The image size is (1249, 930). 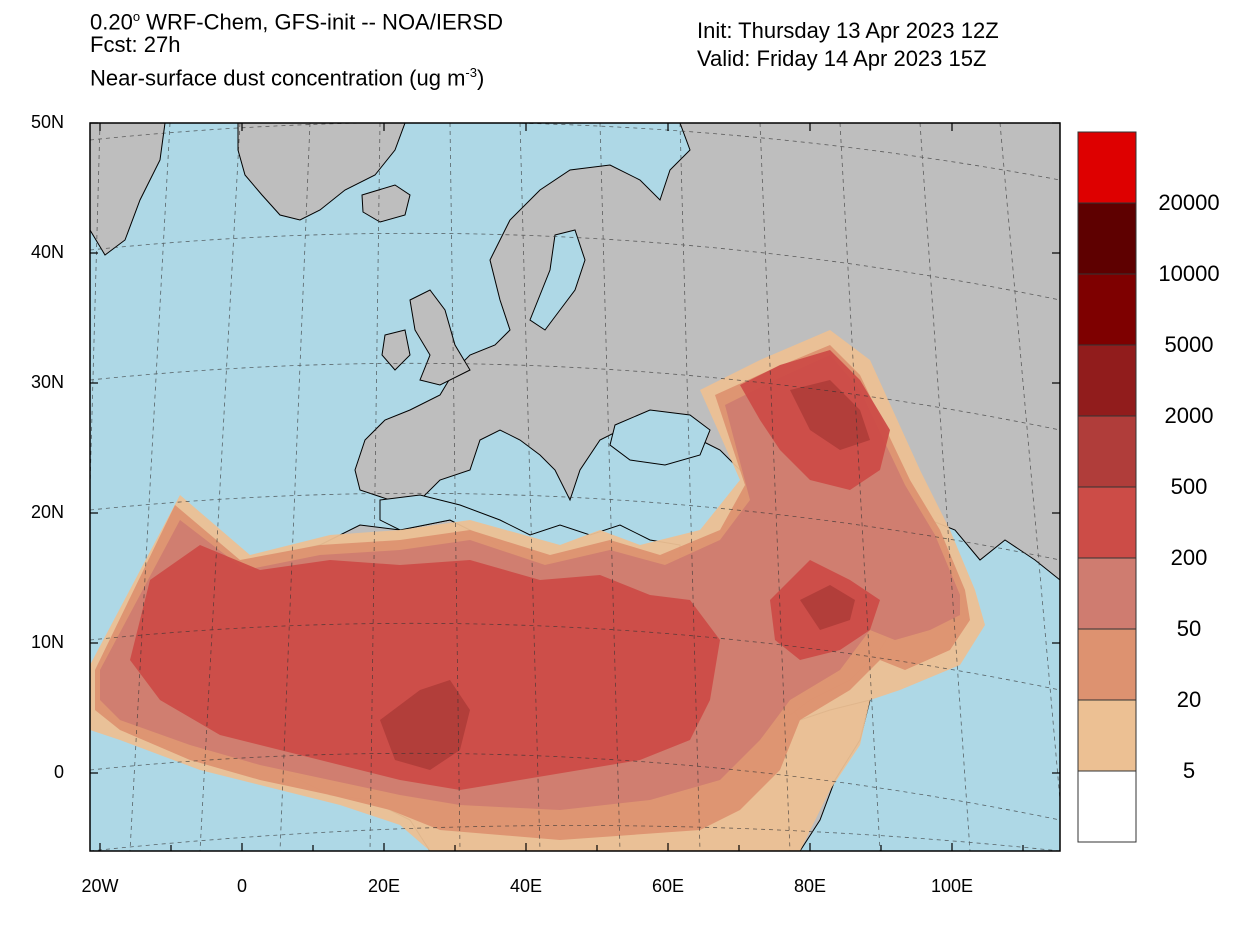 I want to click on colorbar-label: 2000, so click(x=1189, y=415).